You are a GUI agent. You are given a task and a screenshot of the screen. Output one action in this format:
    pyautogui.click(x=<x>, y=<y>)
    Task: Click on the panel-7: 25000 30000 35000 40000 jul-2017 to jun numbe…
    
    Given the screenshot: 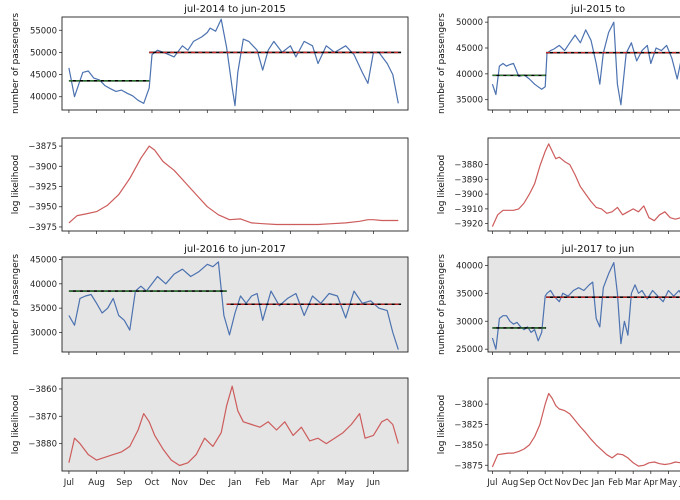 What is the action you would take?
    pyautogui.click(x=558, y=299)
    